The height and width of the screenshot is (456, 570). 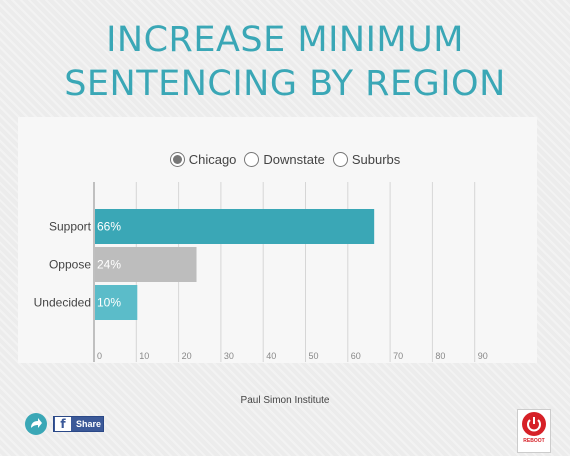 I want to click on share-arrow-icon, so click(x=36, y=424).